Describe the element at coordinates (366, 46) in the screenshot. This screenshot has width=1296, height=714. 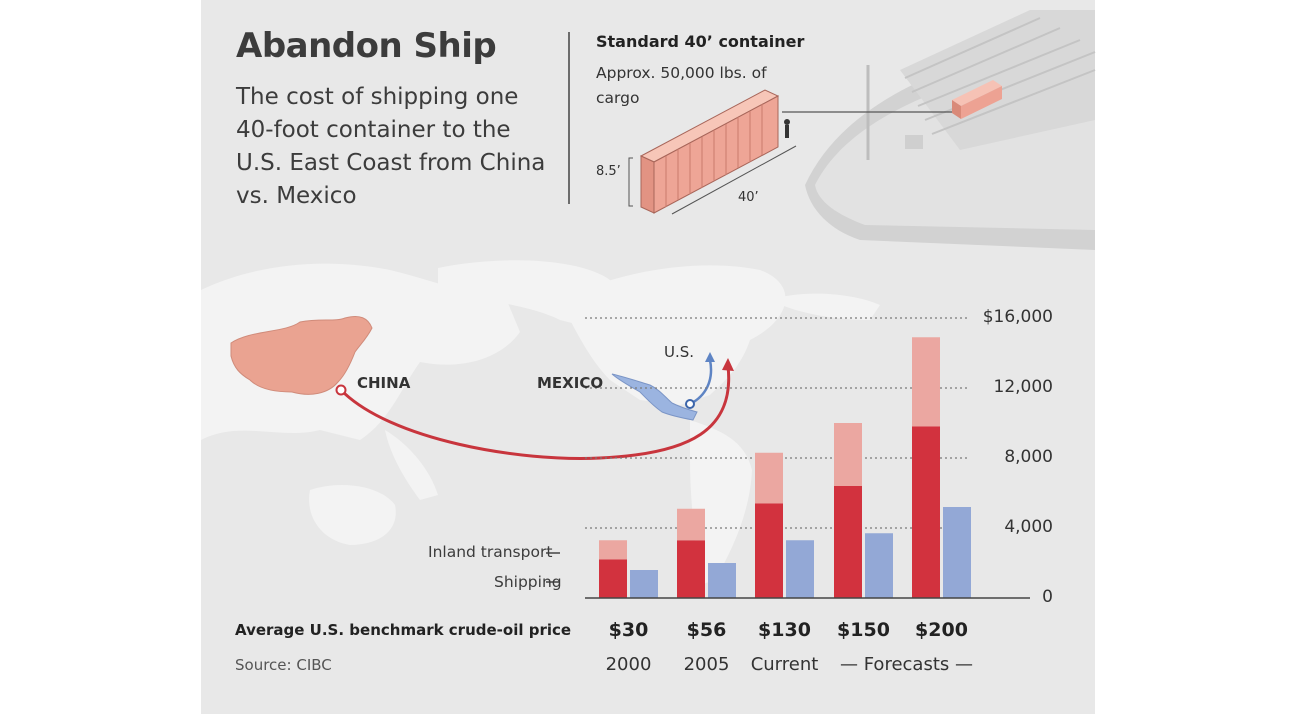
I see `page-title: Abandon Ship` at that location.